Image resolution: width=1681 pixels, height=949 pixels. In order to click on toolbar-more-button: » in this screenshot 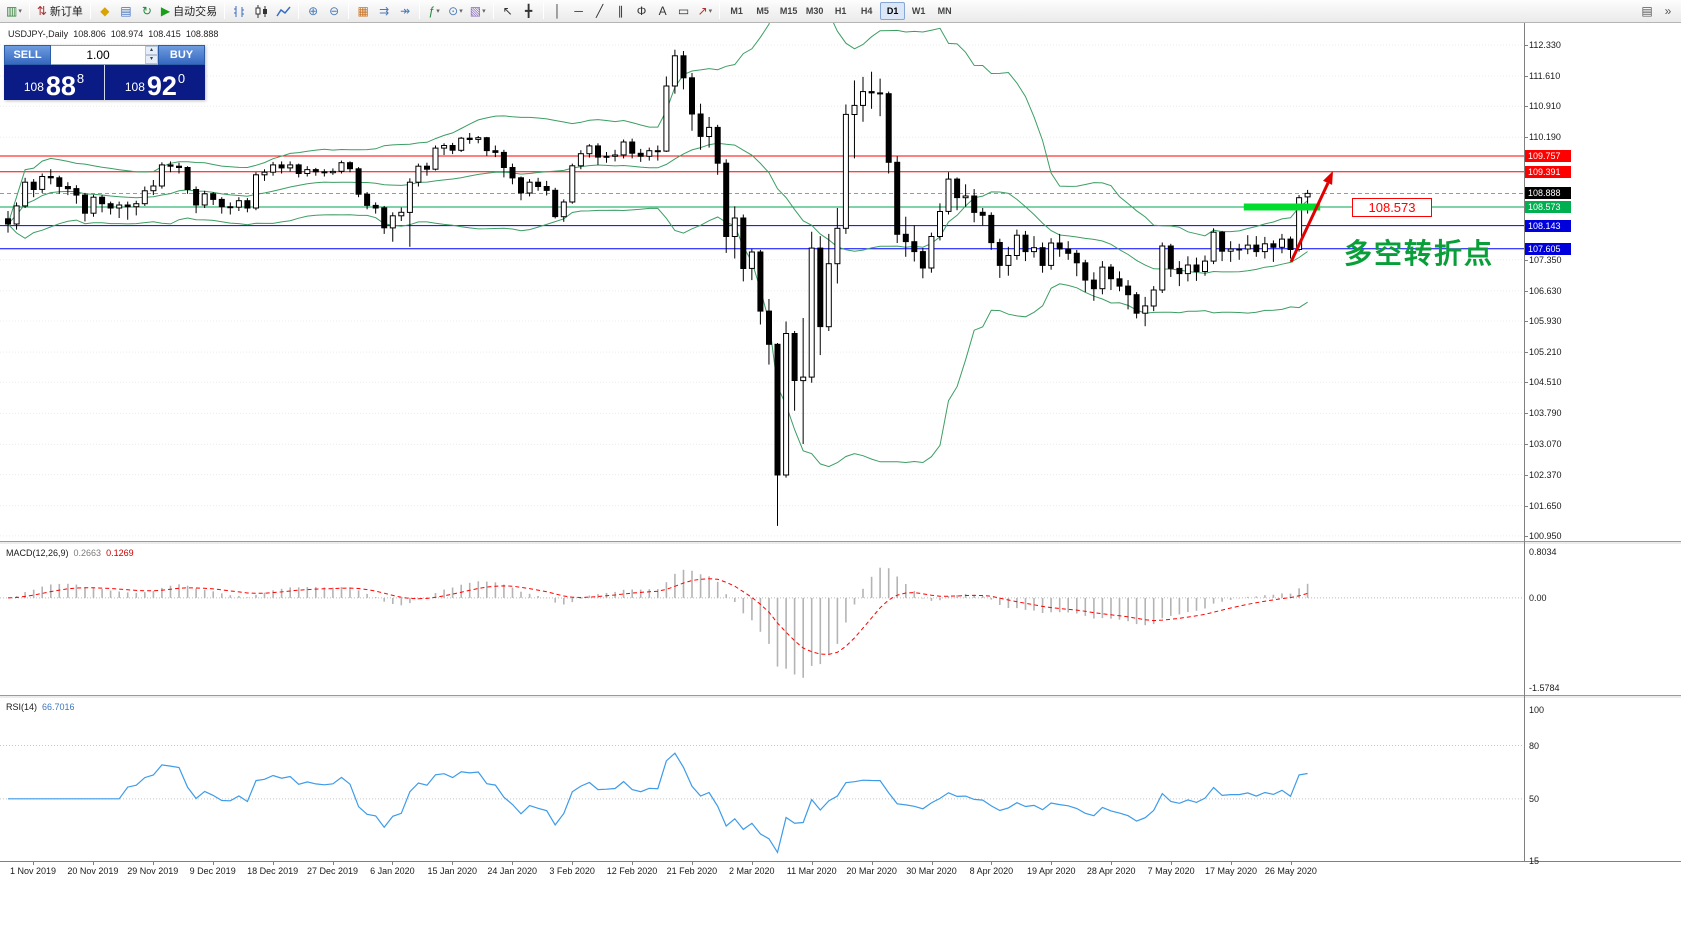, I will do `click(1668, 11)`.